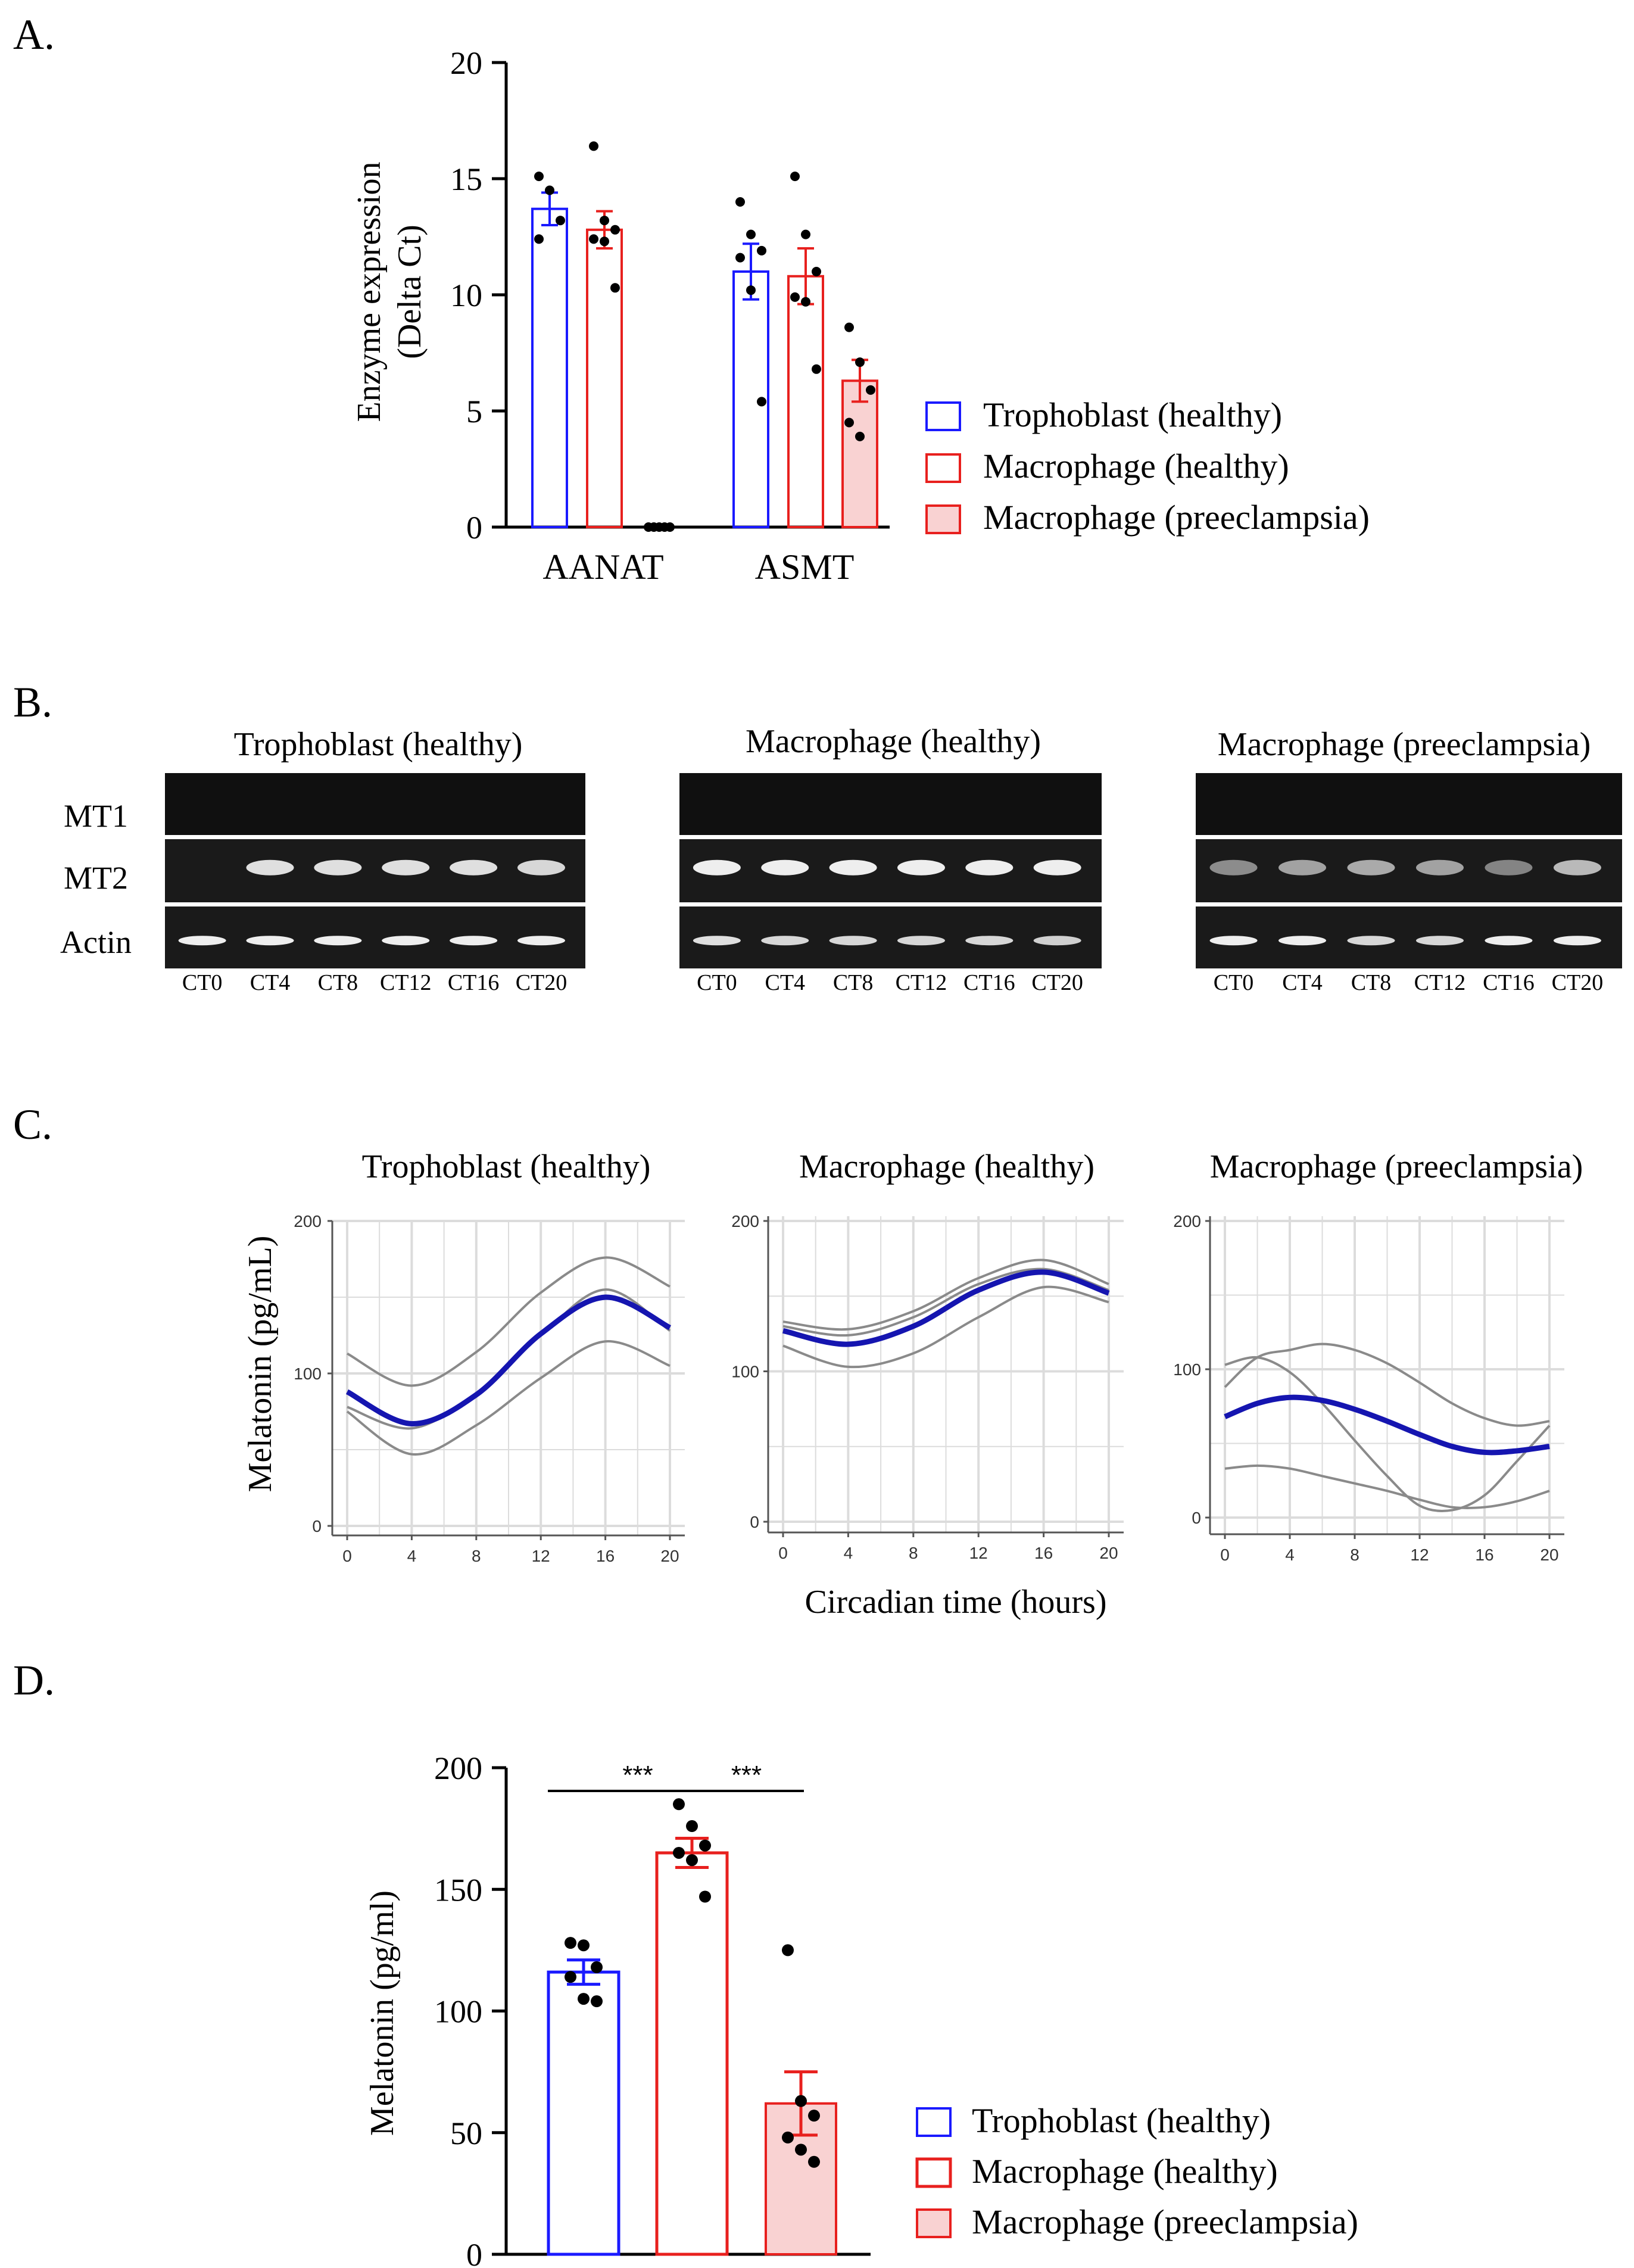  What do you see at coordinates (1165, 2221) in the screenshot?
I see `panel-d-legend-preeclampsia: Macrophage (preeclampsia)` at bounding box center [1165, 2221].